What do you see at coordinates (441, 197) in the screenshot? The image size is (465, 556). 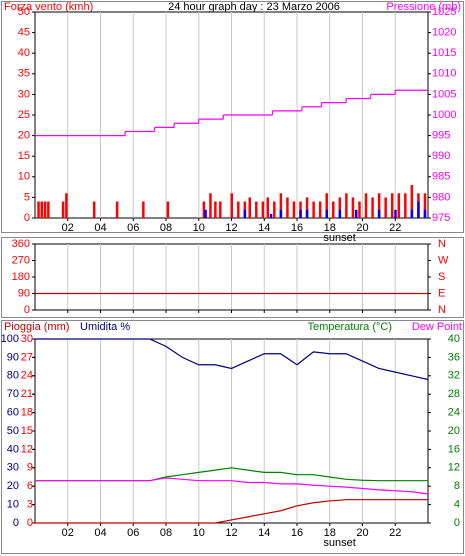 I see `y-tick-label: 980` at bounding box center [441, 197].